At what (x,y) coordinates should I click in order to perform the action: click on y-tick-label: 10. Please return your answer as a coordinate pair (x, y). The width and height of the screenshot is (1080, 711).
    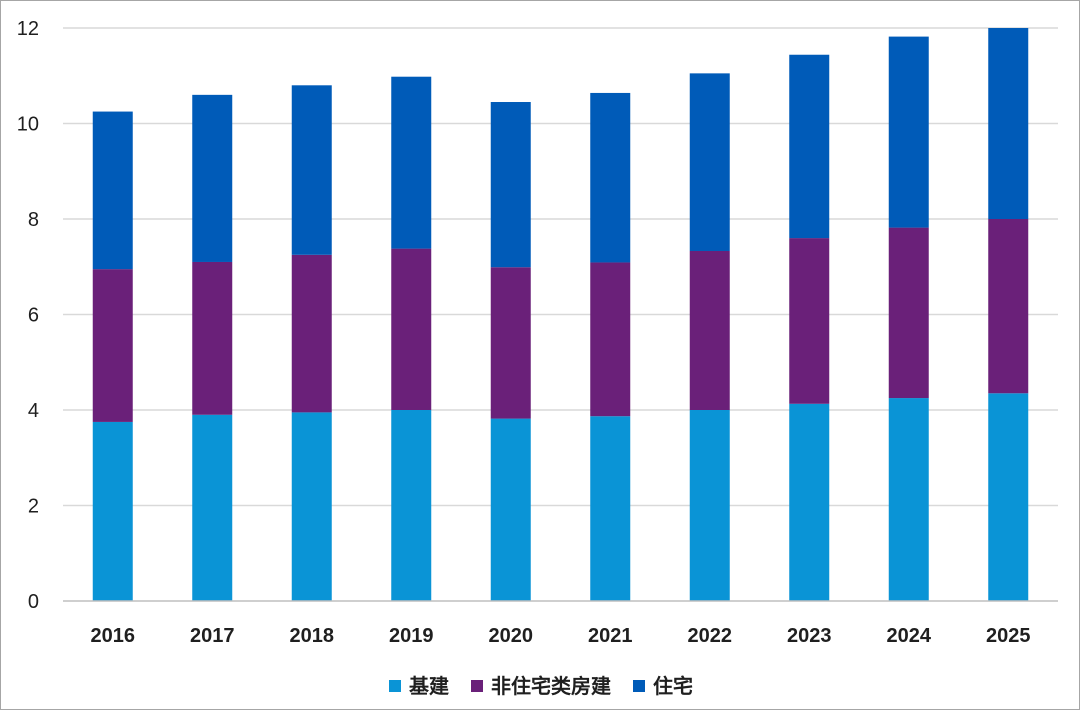
    Looking at the image, I should click on (28, 125).